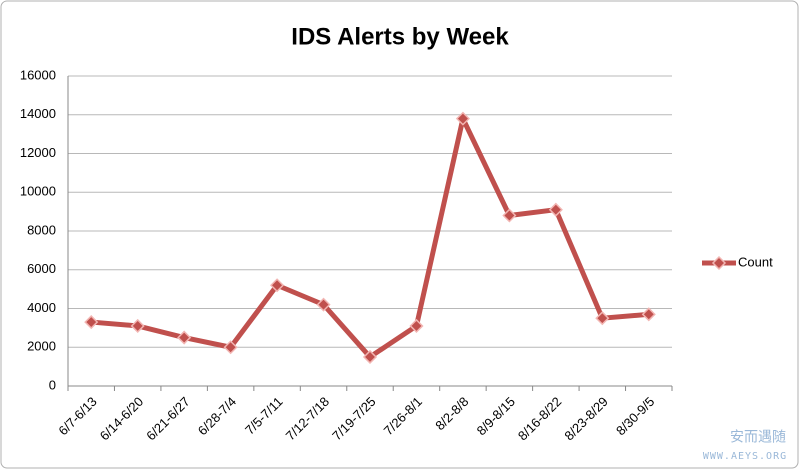 The image size is (800, 475). I want to click on y-tick-label: 2000, so click(41, 346).